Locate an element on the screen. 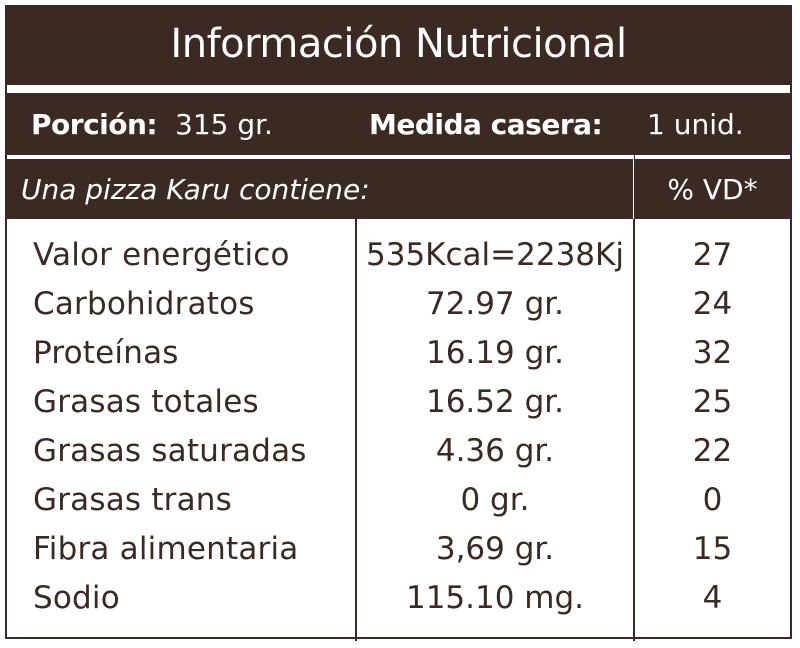  nutrient-amount: 4.36 gr. is located at coordinates (495, 451).